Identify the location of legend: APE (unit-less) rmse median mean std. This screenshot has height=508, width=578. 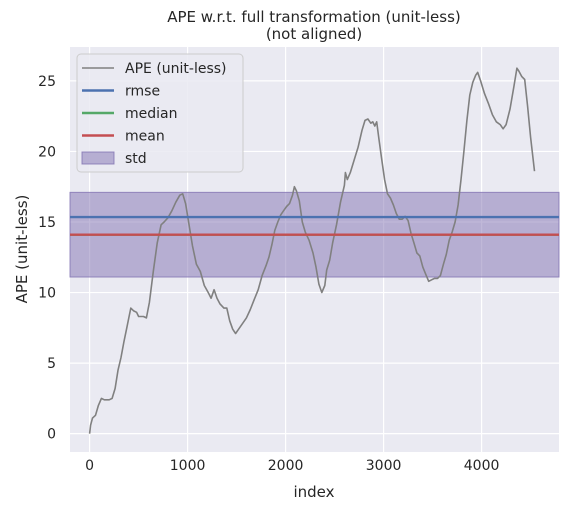
(160, 113).